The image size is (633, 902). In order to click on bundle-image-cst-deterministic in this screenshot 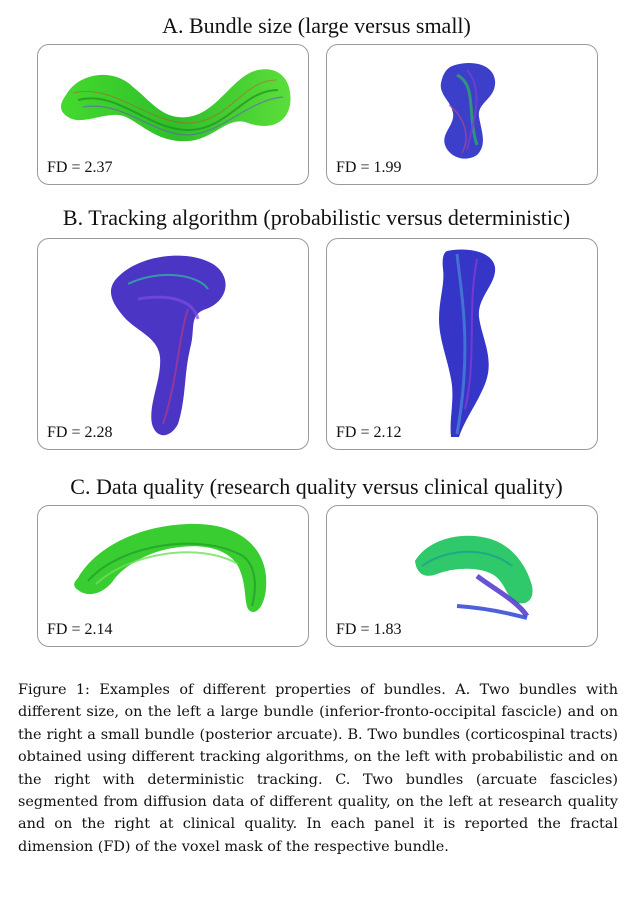, I will do `click(467, 343)`.